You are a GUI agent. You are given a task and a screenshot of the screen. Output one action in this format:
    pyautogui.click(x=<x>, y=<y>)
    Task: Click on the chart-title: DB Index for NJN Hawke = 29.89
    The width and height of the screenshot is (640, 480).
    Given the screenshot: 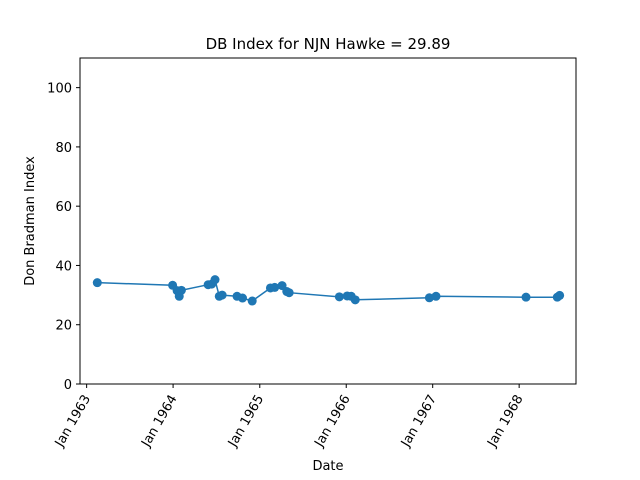 What is the action you would take?
    pyautogui.click(x=328, y=44)
    